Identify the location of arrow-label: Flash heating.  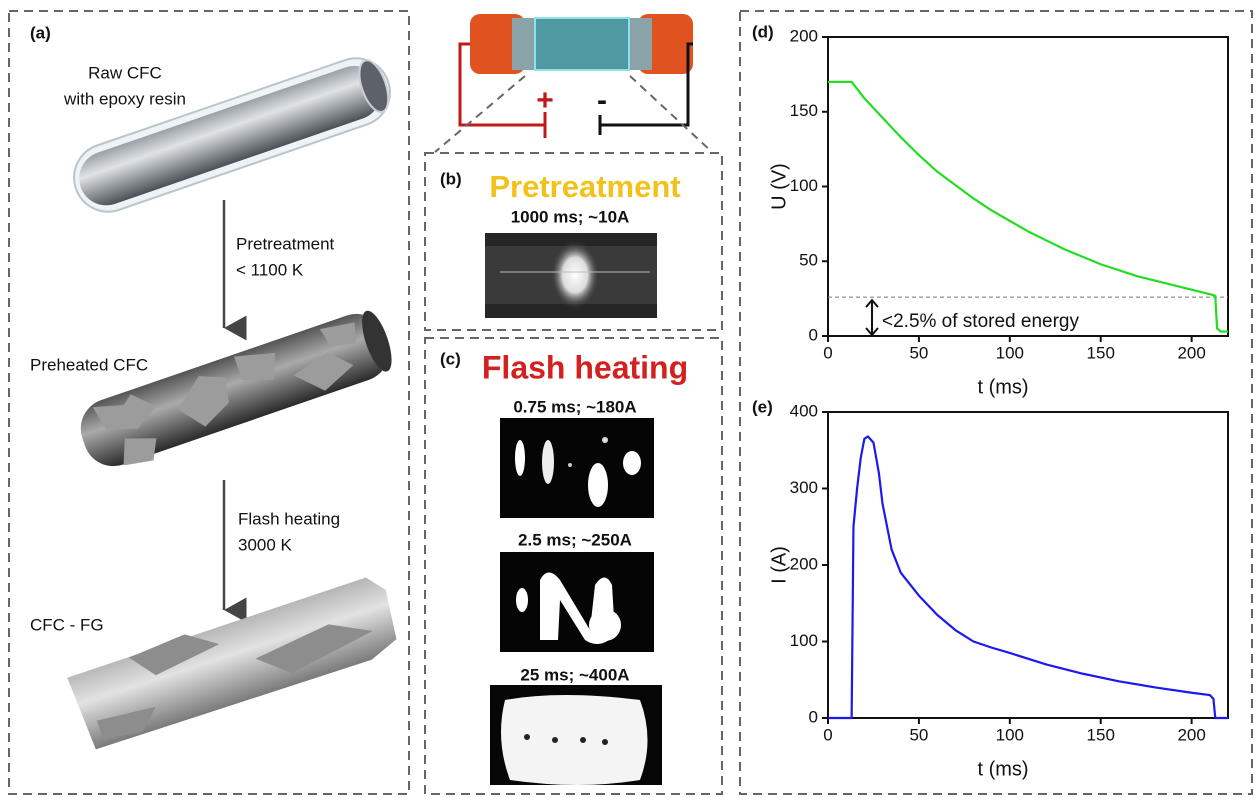
(289, 518).